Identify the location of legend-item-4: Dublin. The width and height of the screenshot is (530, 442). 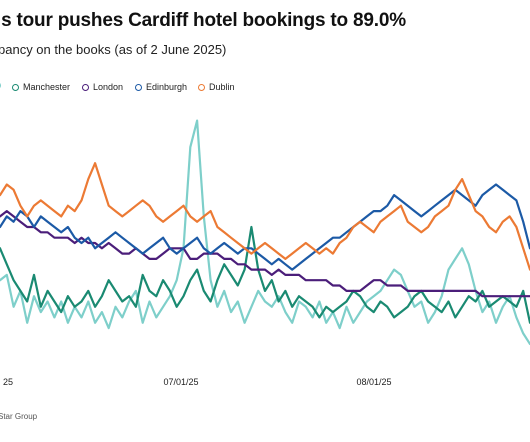
(216, 87).